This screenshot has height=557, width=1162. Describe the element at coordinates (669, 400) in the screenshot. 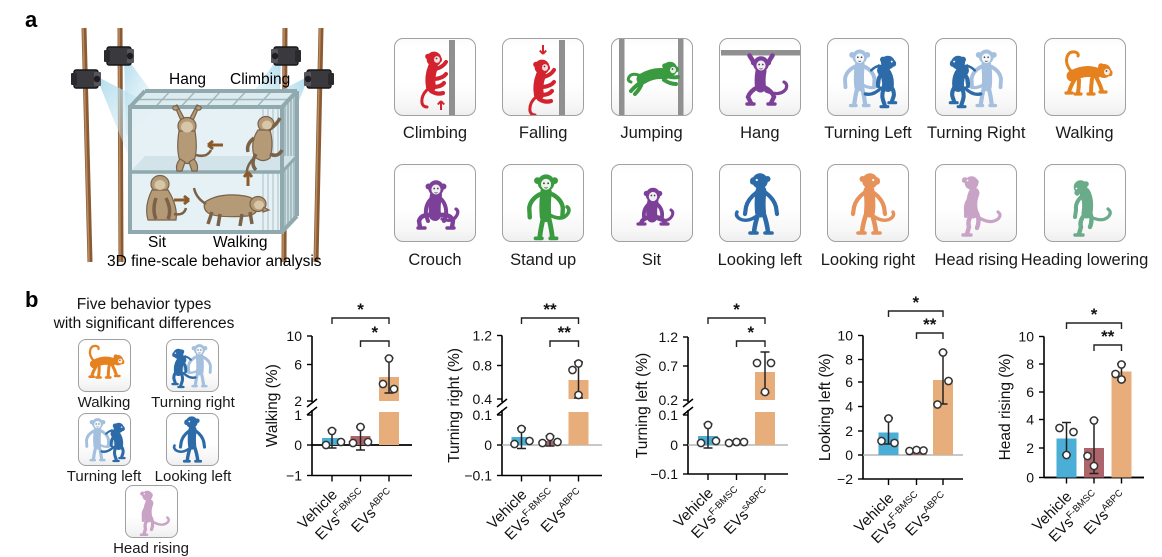

I see `svg-text: 0.2` at that location.